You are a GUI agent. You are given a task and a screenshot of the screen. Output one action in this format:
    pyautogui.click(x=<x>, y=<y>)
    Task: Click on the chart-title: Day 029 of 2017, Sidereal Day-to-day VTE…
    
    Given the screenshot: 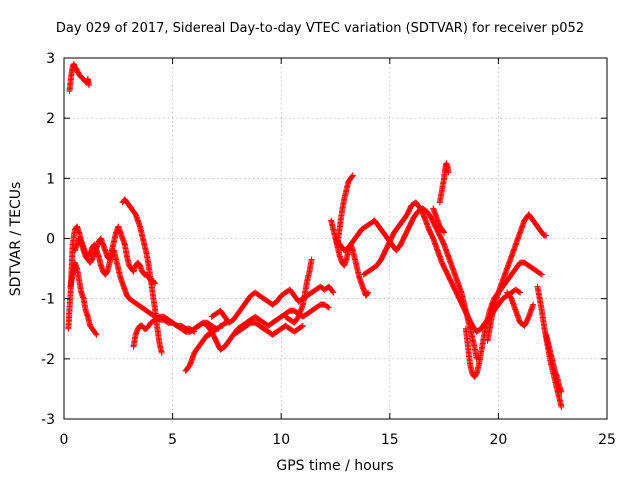 What is the action you would take?
    pyautogui.click(x=320, y=28)
    